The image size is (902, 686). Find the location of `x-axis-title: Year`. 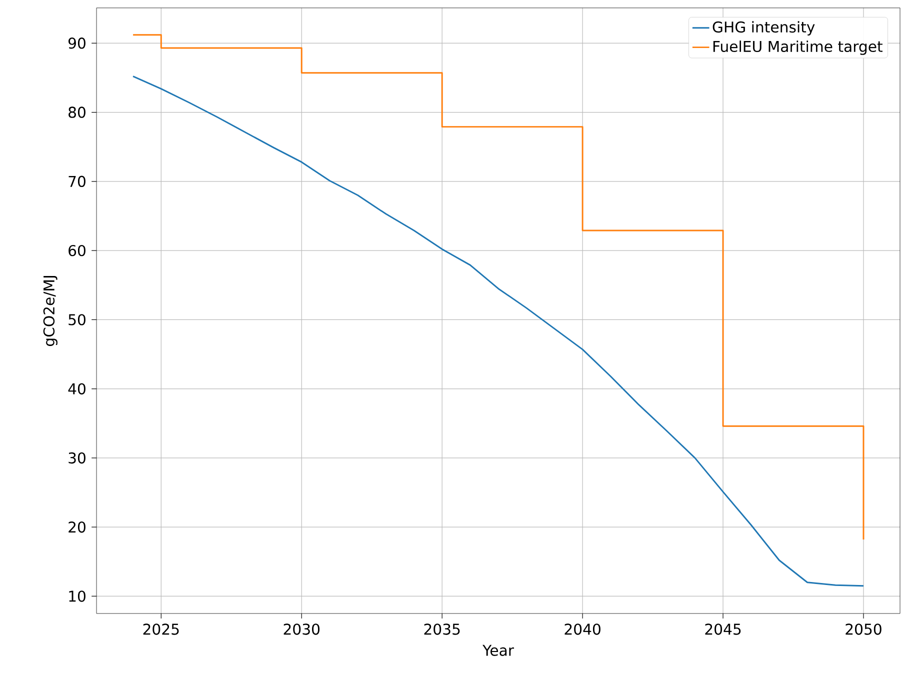

x-axis-title: Year is located at coordinates (498, 650).